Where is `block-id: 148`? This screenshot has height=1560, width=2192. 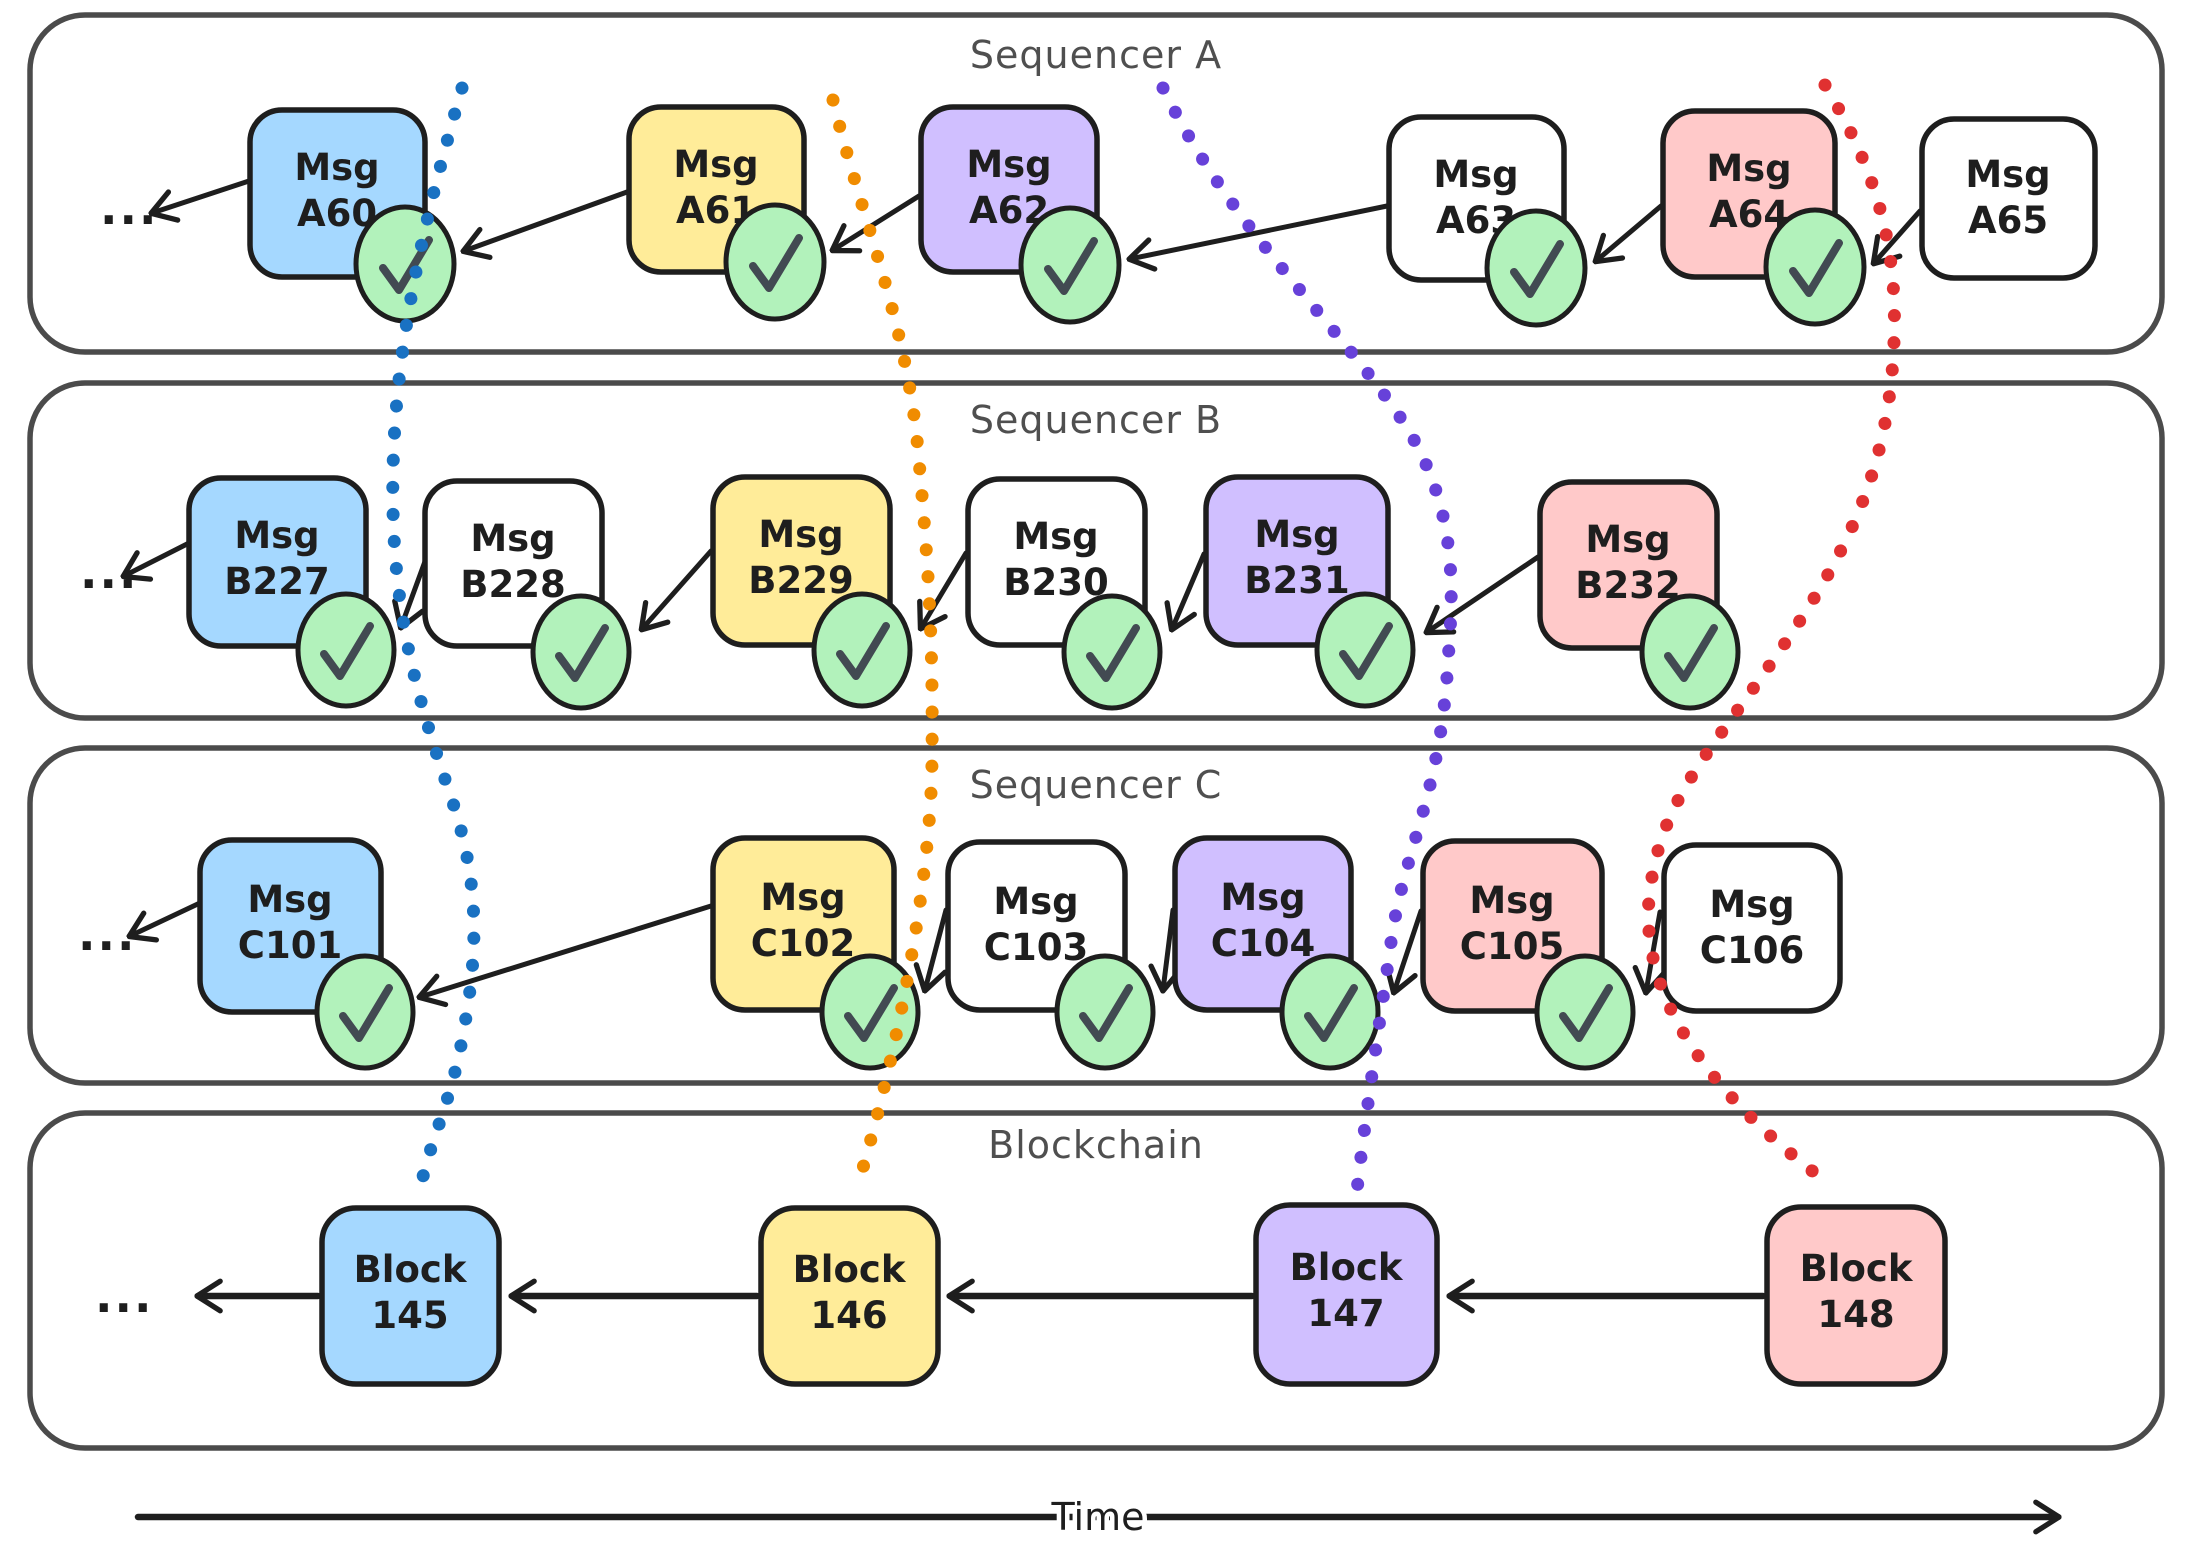
block-id: 148 is located at coordinates (1855, 1314).